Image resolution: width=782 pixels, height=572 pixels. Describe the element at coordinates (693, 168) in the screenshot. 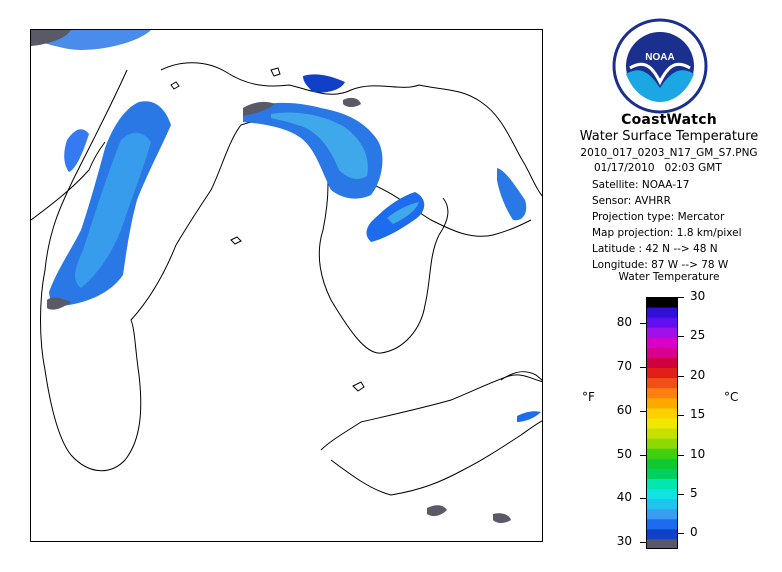

I see `acquisition-time: 02:03 GMT` at that location.